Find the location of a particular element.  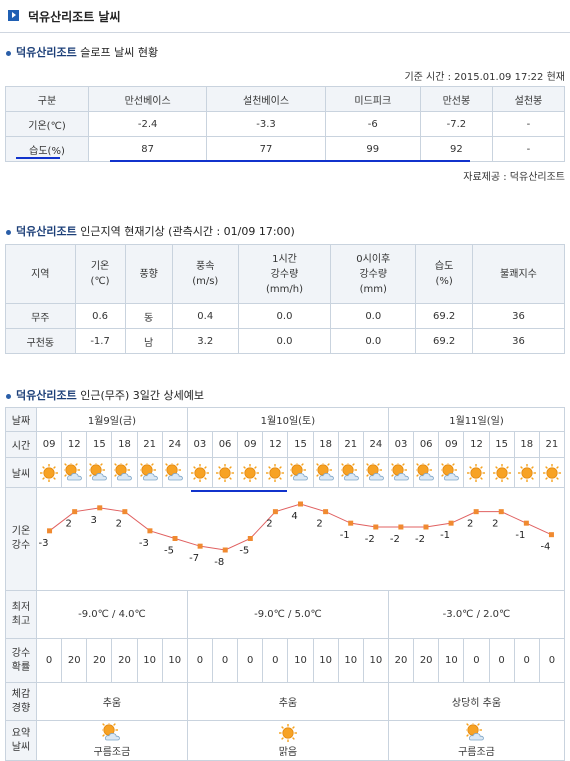

feel-cell: 상당히 추움 is located at coordinates (476, 701).